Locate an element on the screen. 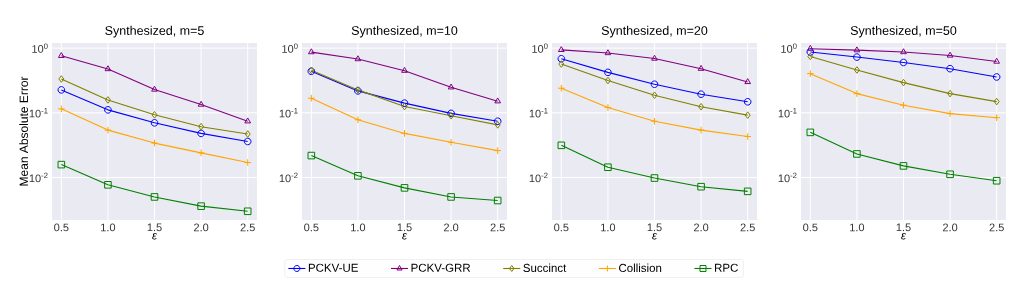 The width and height of the screenshot is (1013, 288). chart-title: Synthesized, m=50 is located at coordinates (903, 31).